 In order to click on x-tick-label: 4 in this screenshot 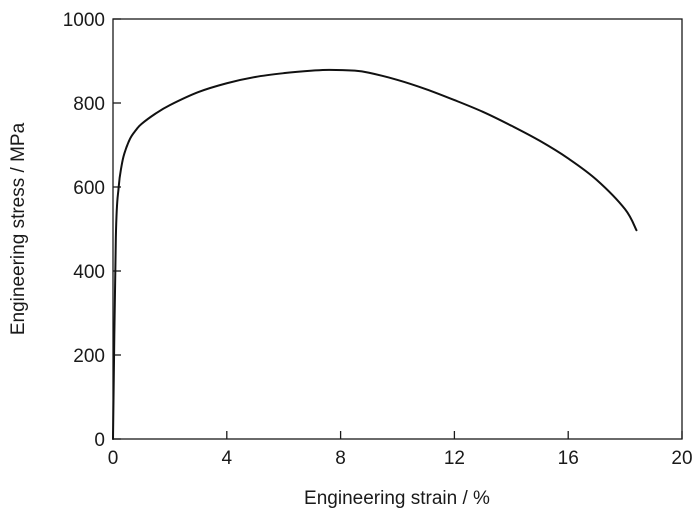, I will do `click(227, 458)`.